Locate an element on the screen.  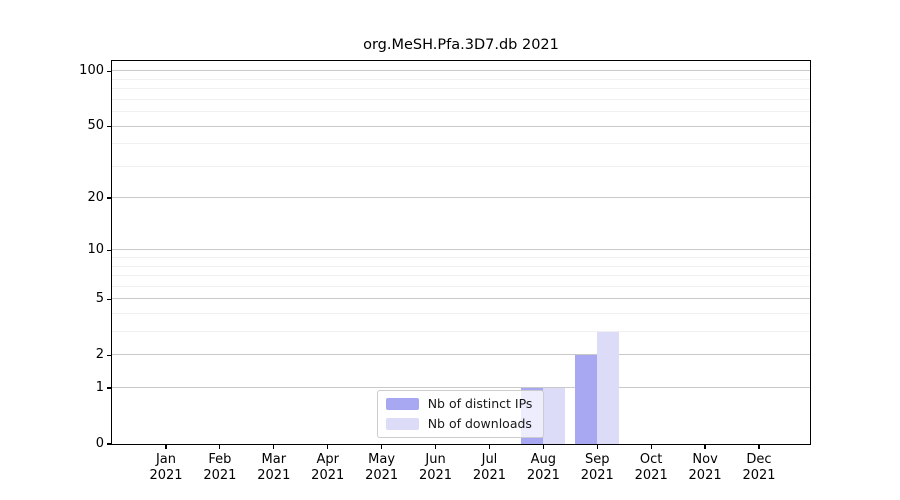
x-tick-month: Jul is located at coordinates (489, 459).